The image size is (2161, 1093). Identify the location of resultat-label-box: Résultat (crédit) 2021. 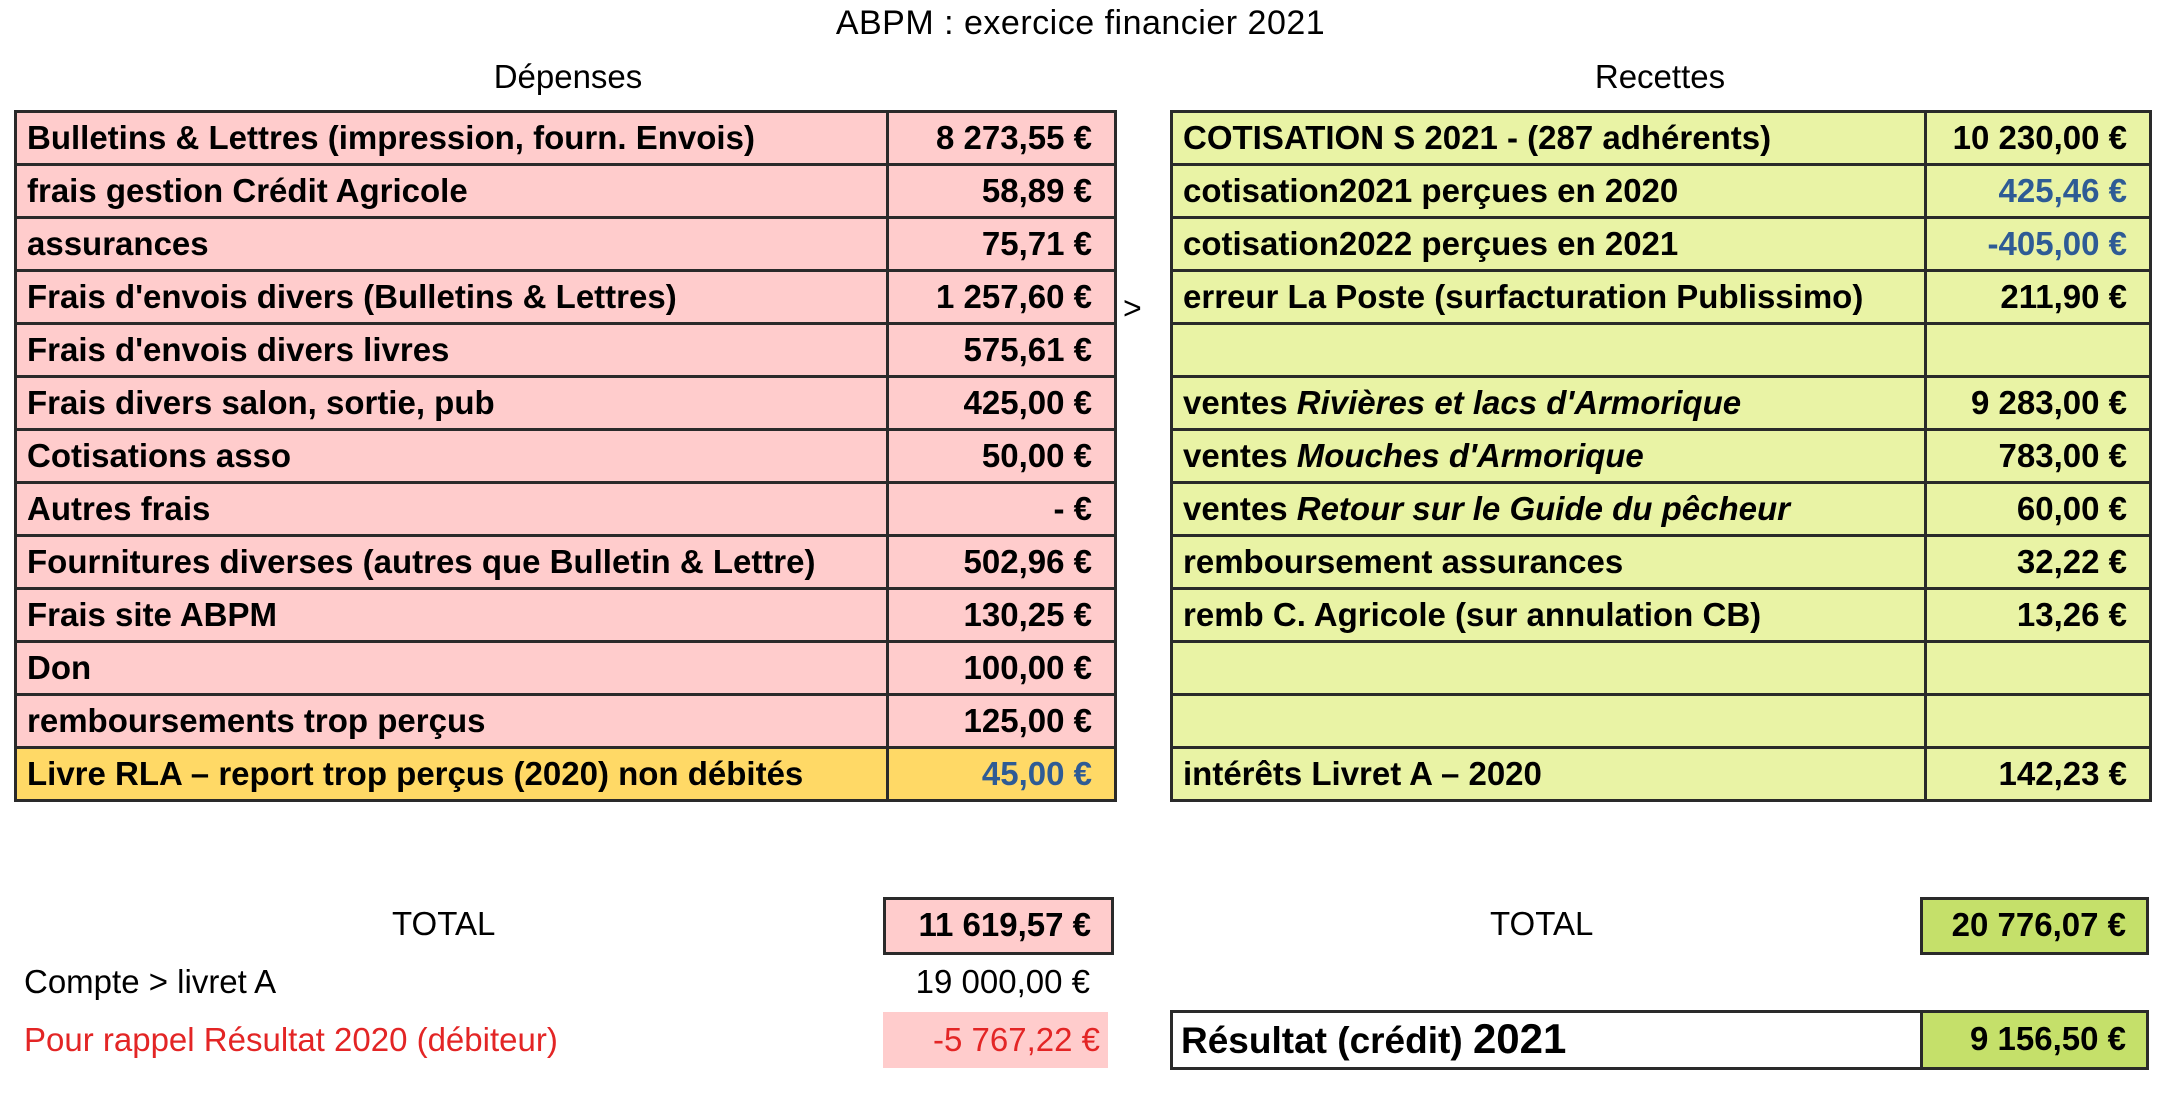
(1546, 1040).